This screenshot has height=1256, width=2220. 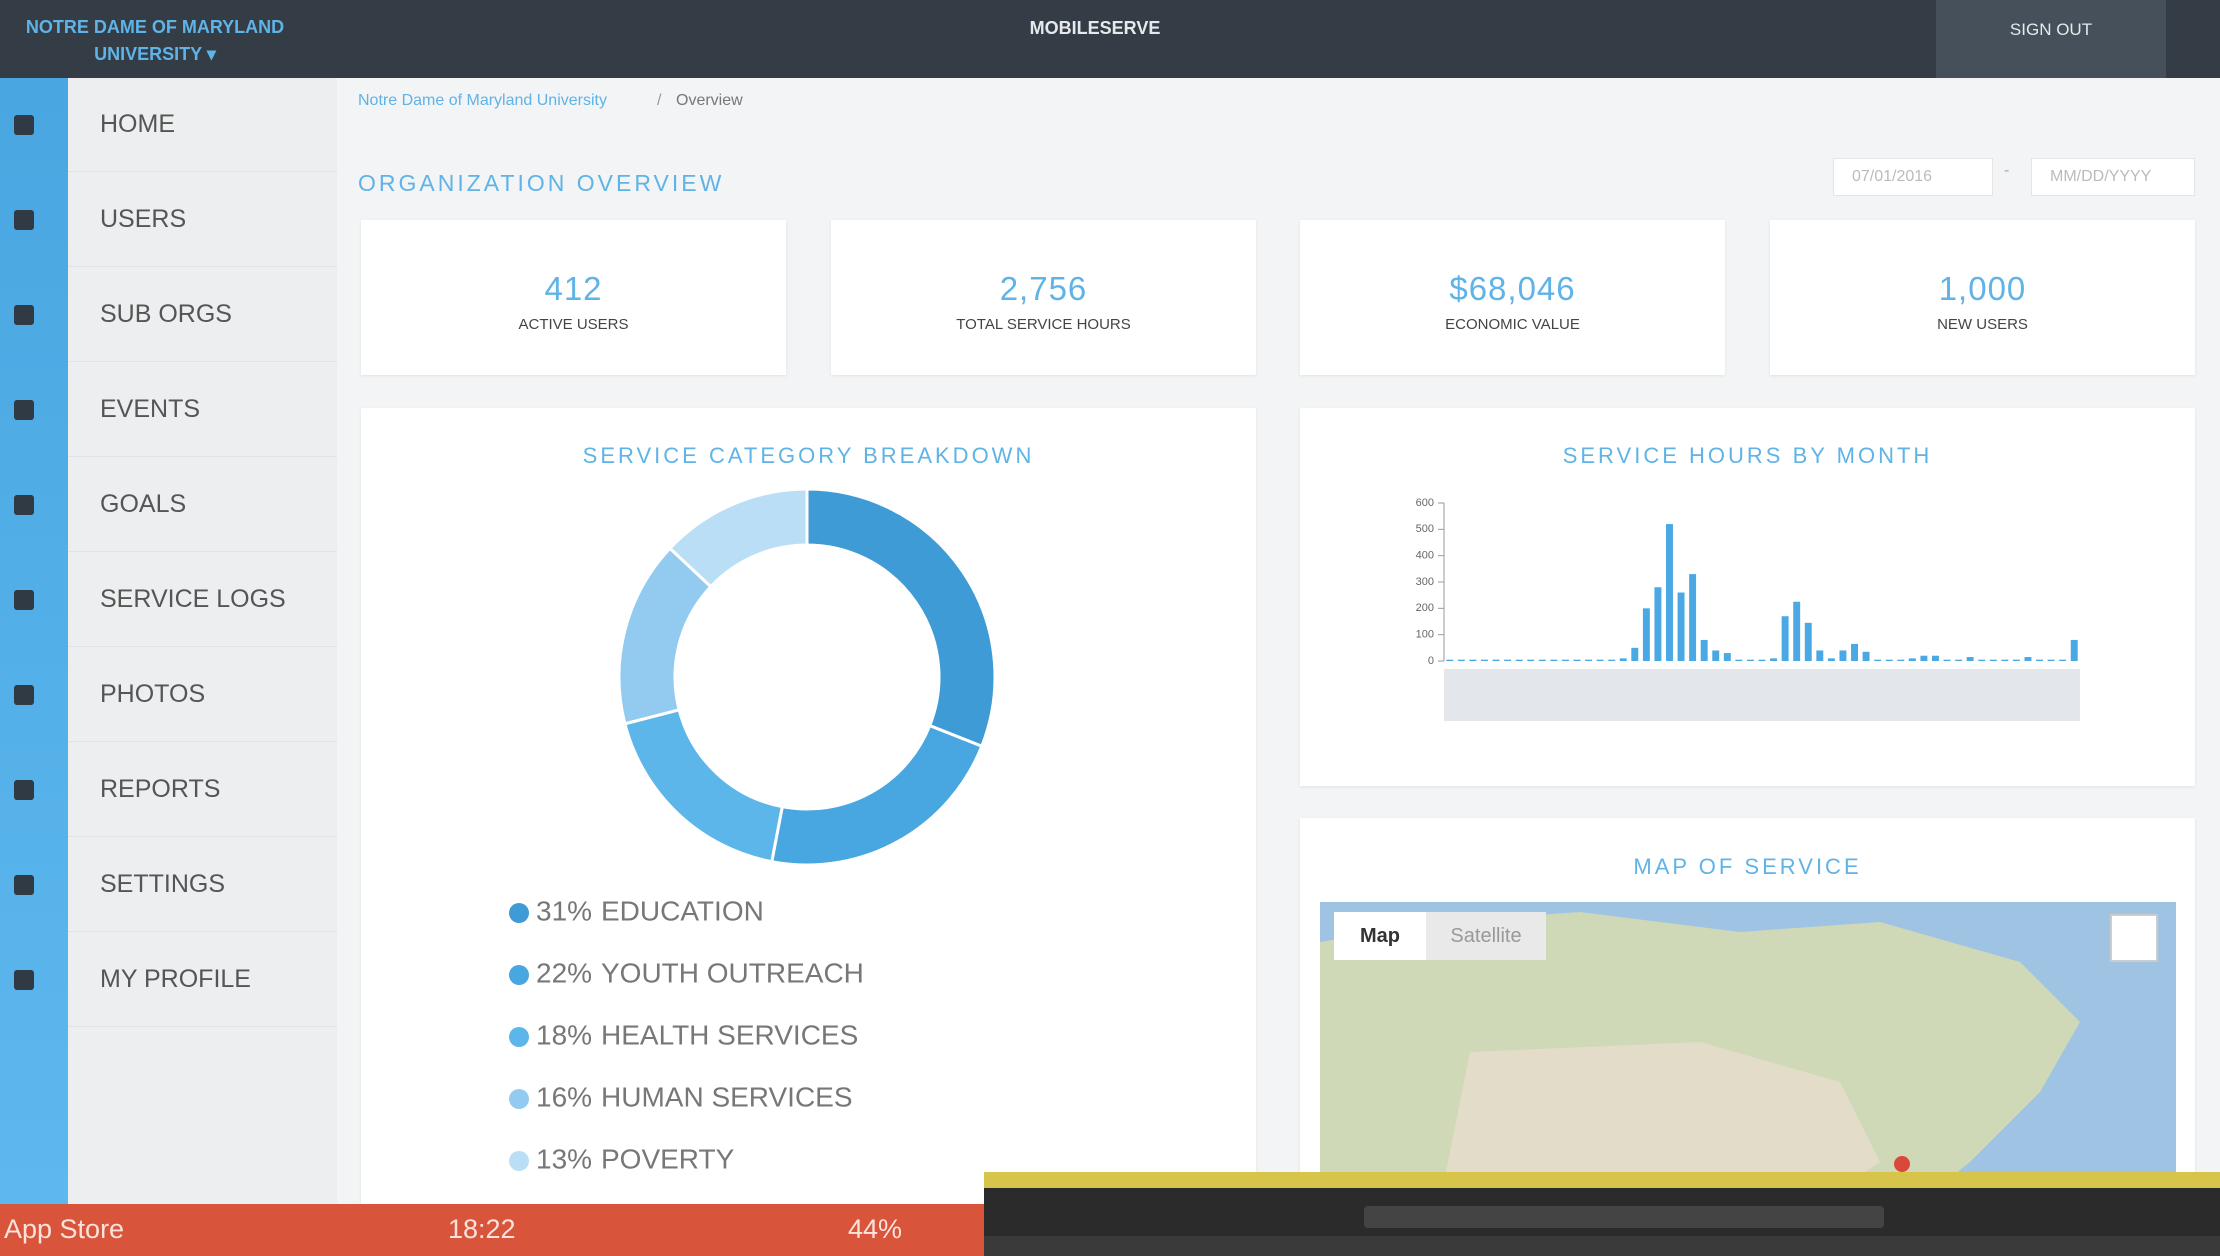 What do you see at coordinates (564, 910) in the screenshot?
I see `legend-value: 31%` at bounding box center [564, 910].